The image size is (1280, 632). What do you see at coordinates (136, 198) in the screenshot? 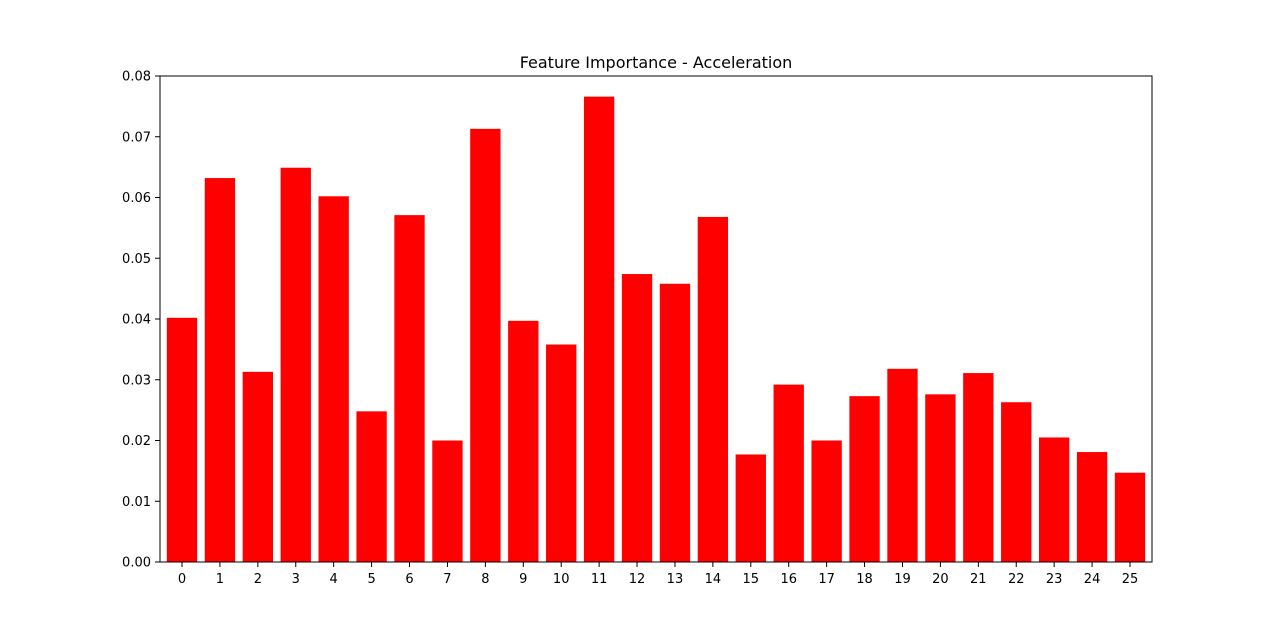
I see `y-tick-label-6: 0.06` at bounding box center [136, 198].